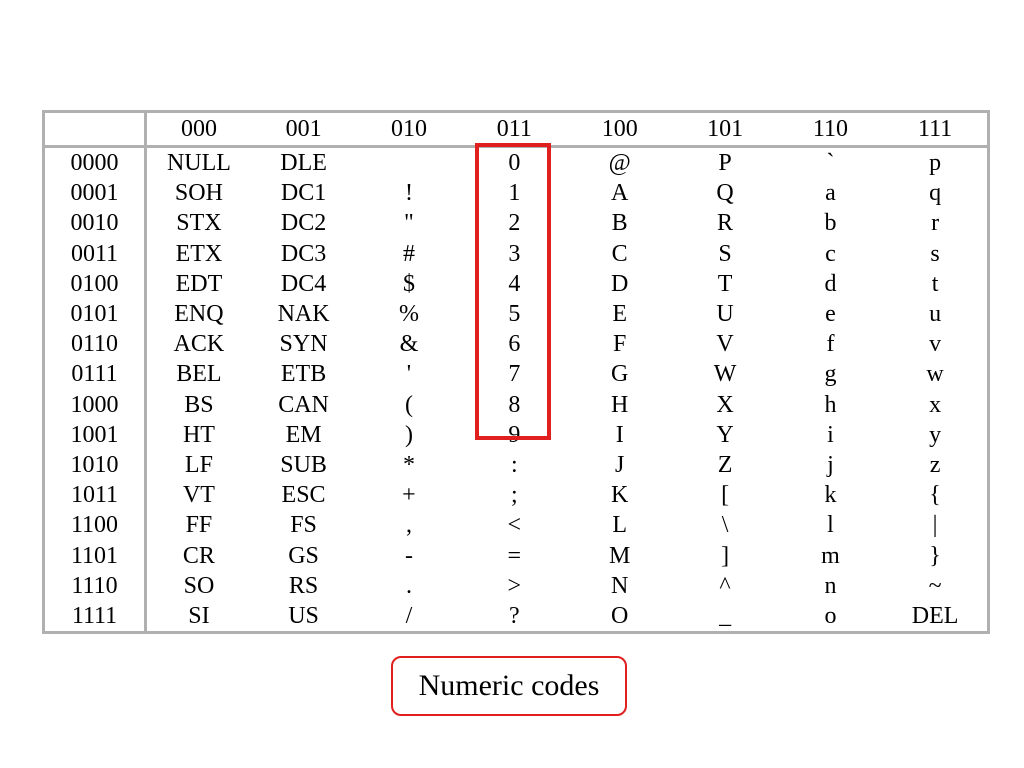 This screenshot has height=768, width=1024. Describe the element at coordinates (198, 465) in the screenshot. I see `table-cell: LF` at that location.